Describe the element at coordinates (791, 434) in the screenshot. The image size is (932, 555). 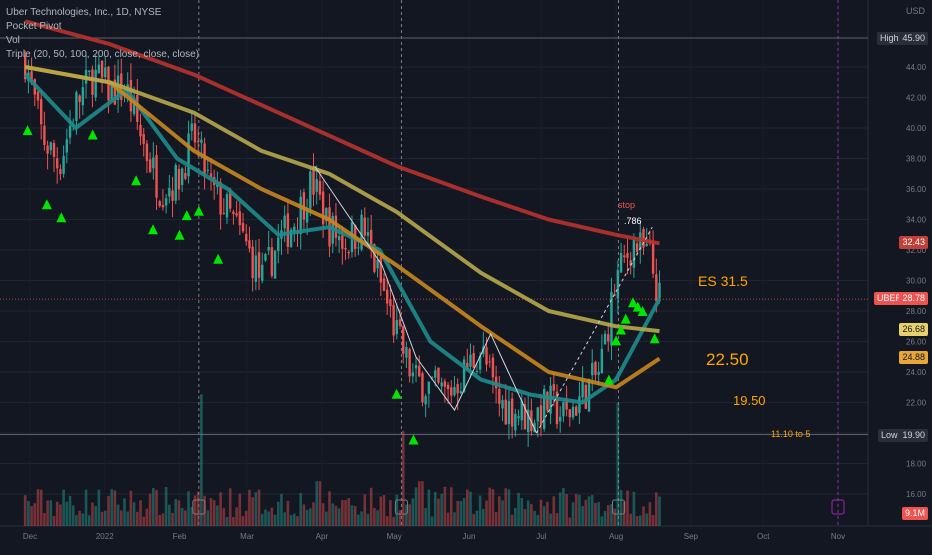
I see `target-11-10-to-5: 11.10 to 5` at that location.